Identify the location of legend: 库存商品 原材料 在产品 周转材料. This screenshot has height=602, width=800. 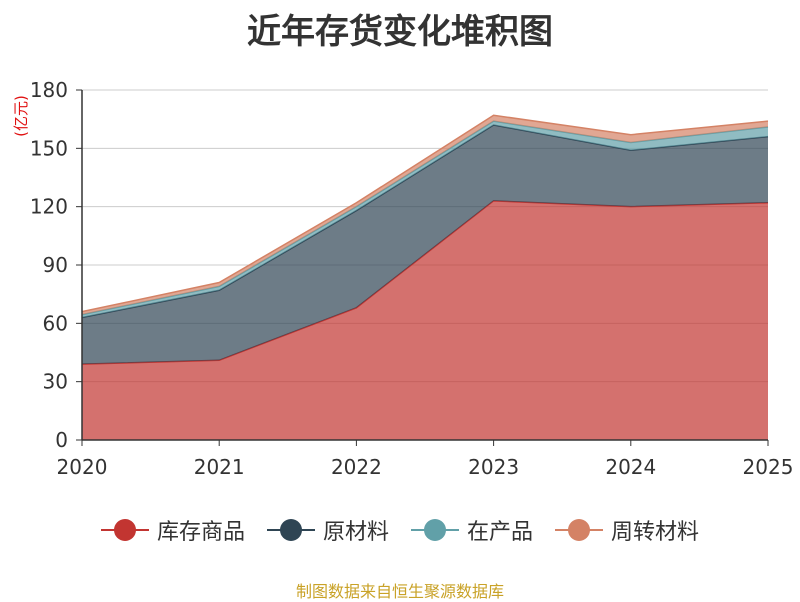
(400, 530).